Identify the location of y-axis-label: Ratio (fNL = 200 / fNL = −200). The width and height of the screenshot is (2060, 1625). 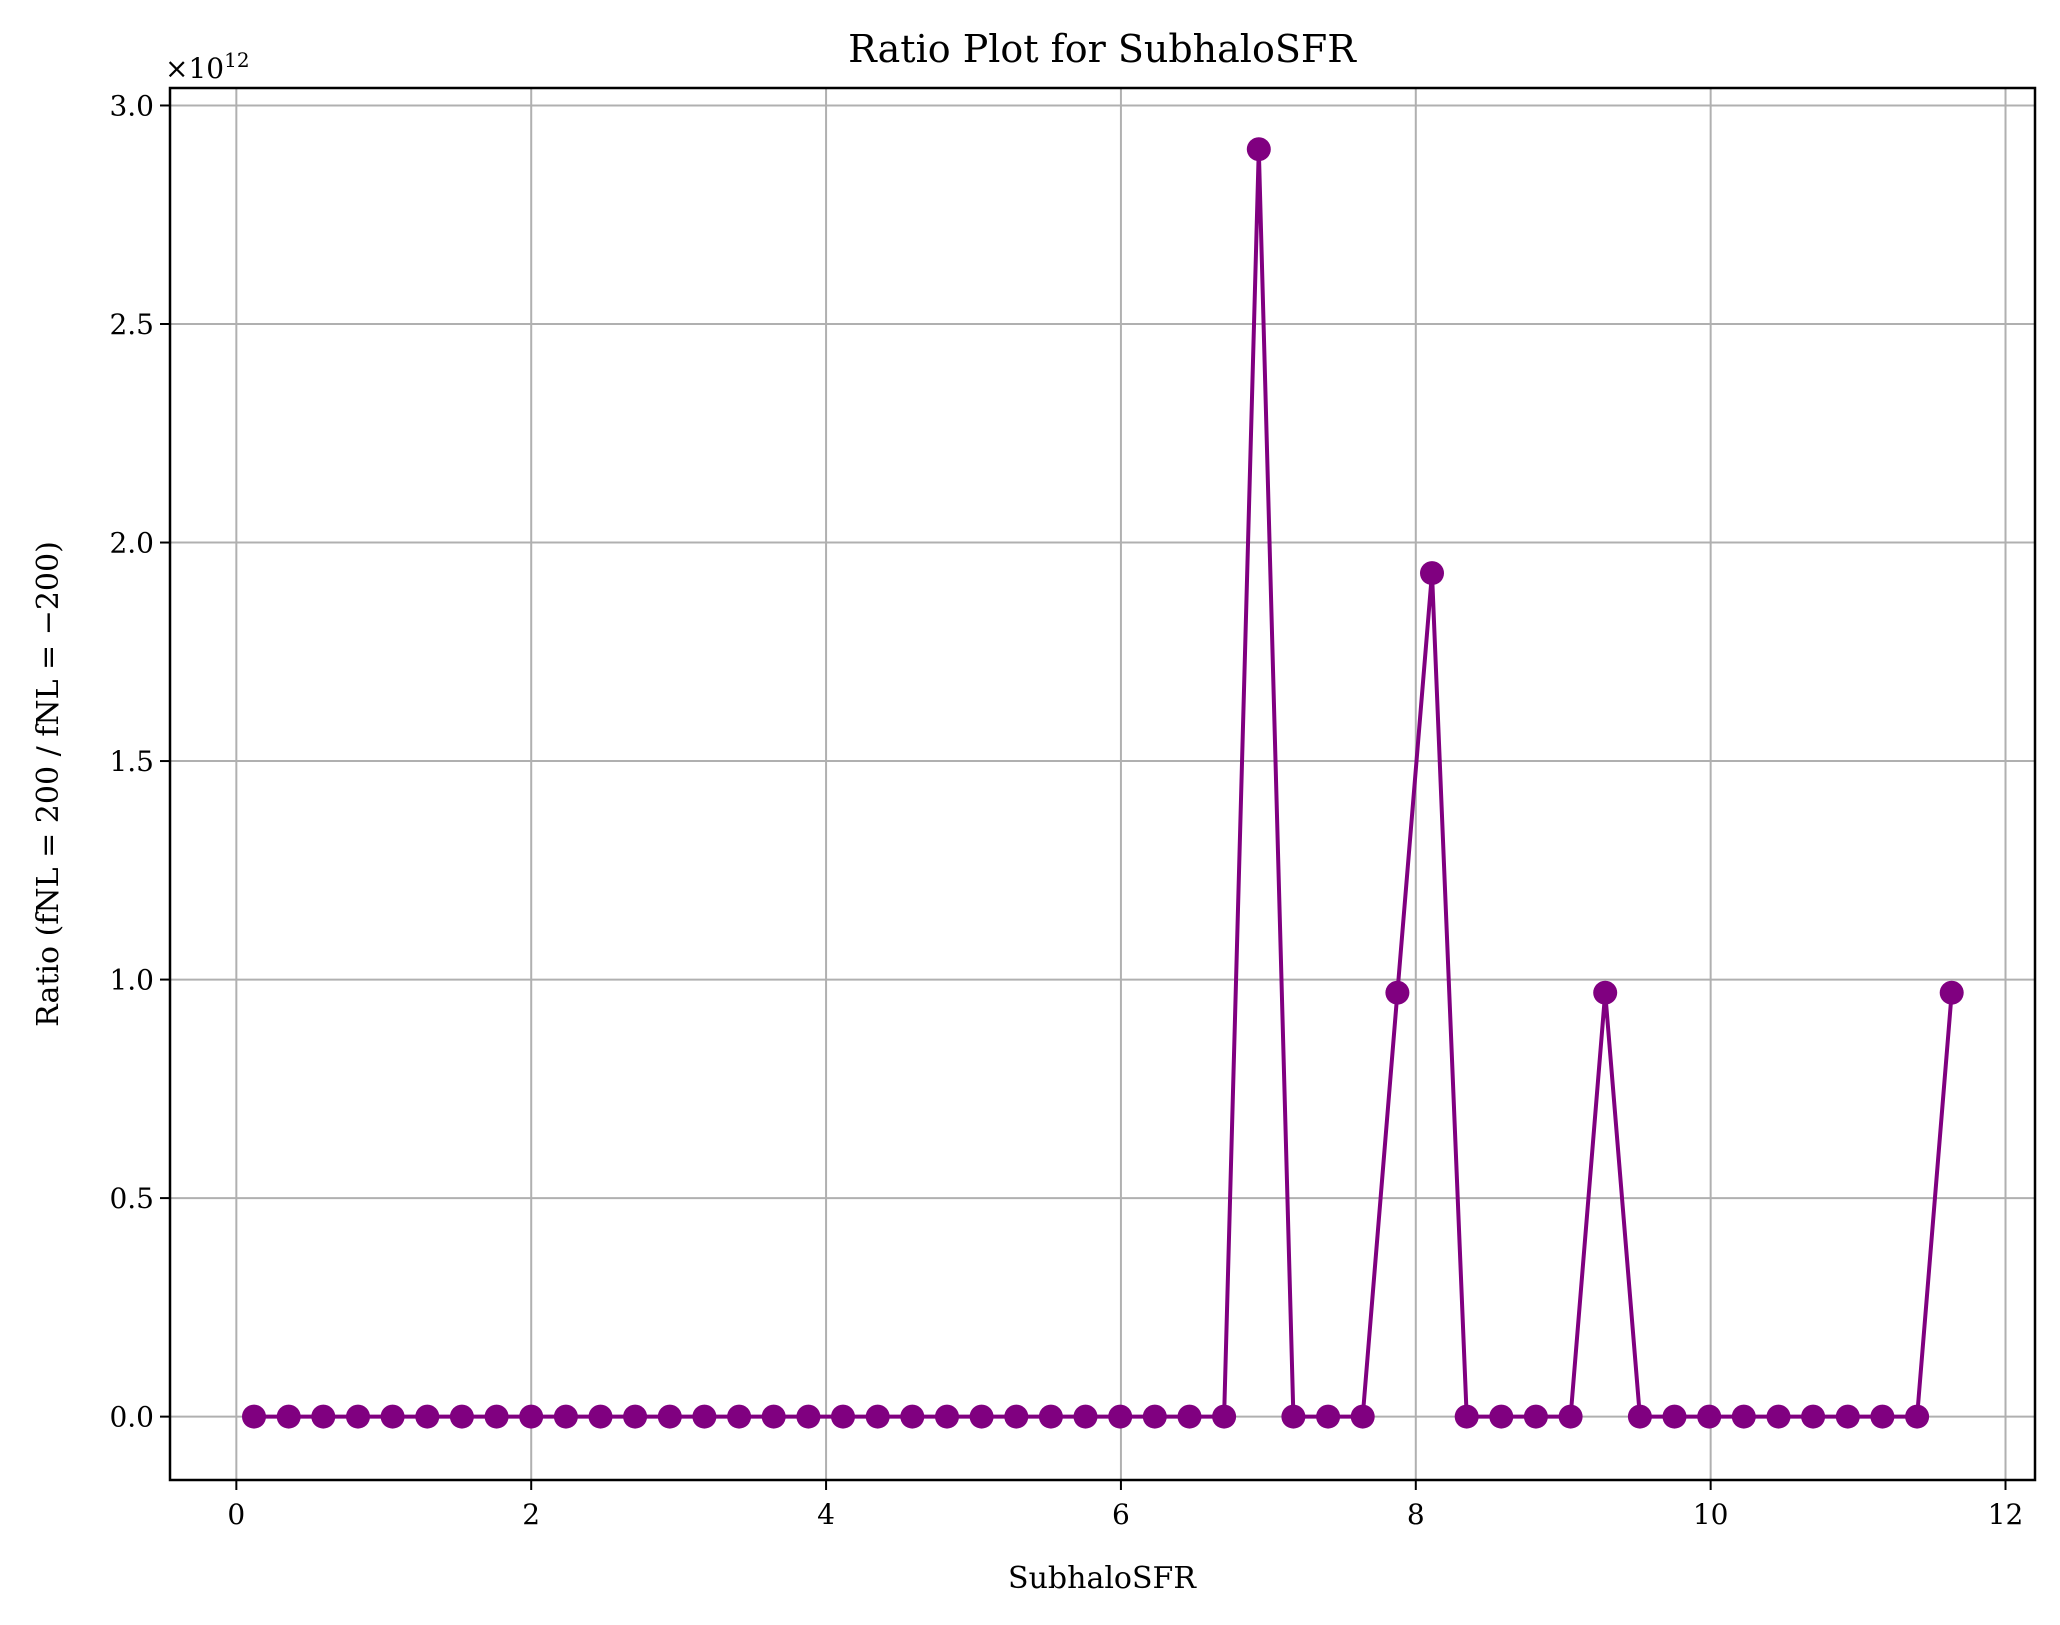
(48, 784).